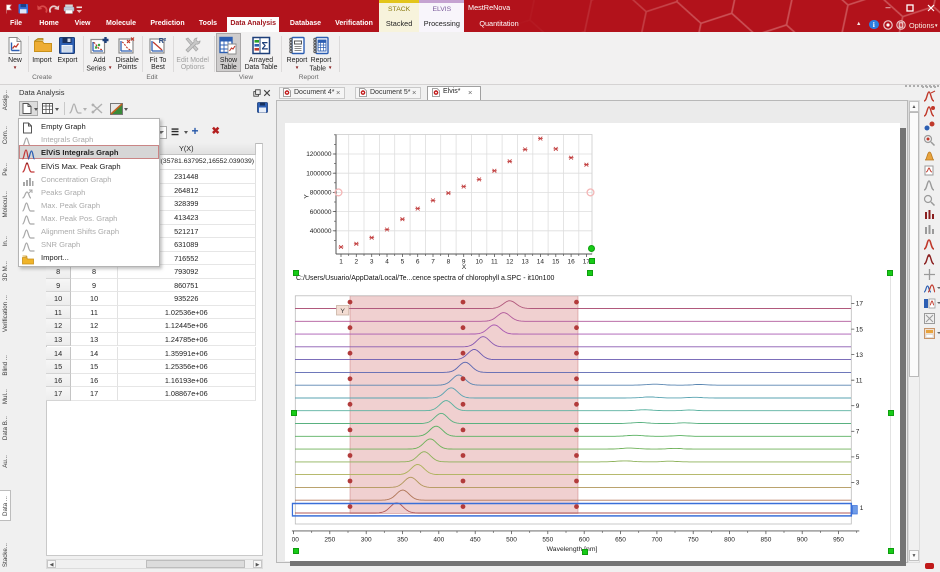 The height and width of the screenshot is (572, 940). I want to click on svg-text: 600, so click(584, 539).